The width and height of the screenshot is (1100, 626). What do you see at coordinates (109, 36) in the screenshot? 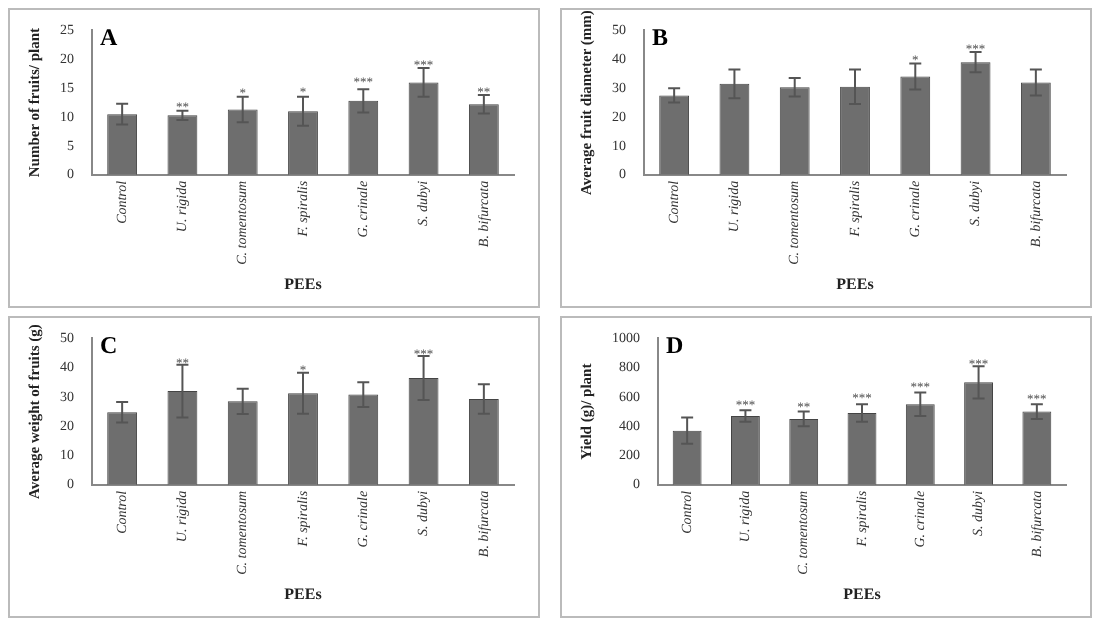
I see `chart-title: A` at bounding box center [109, 36].